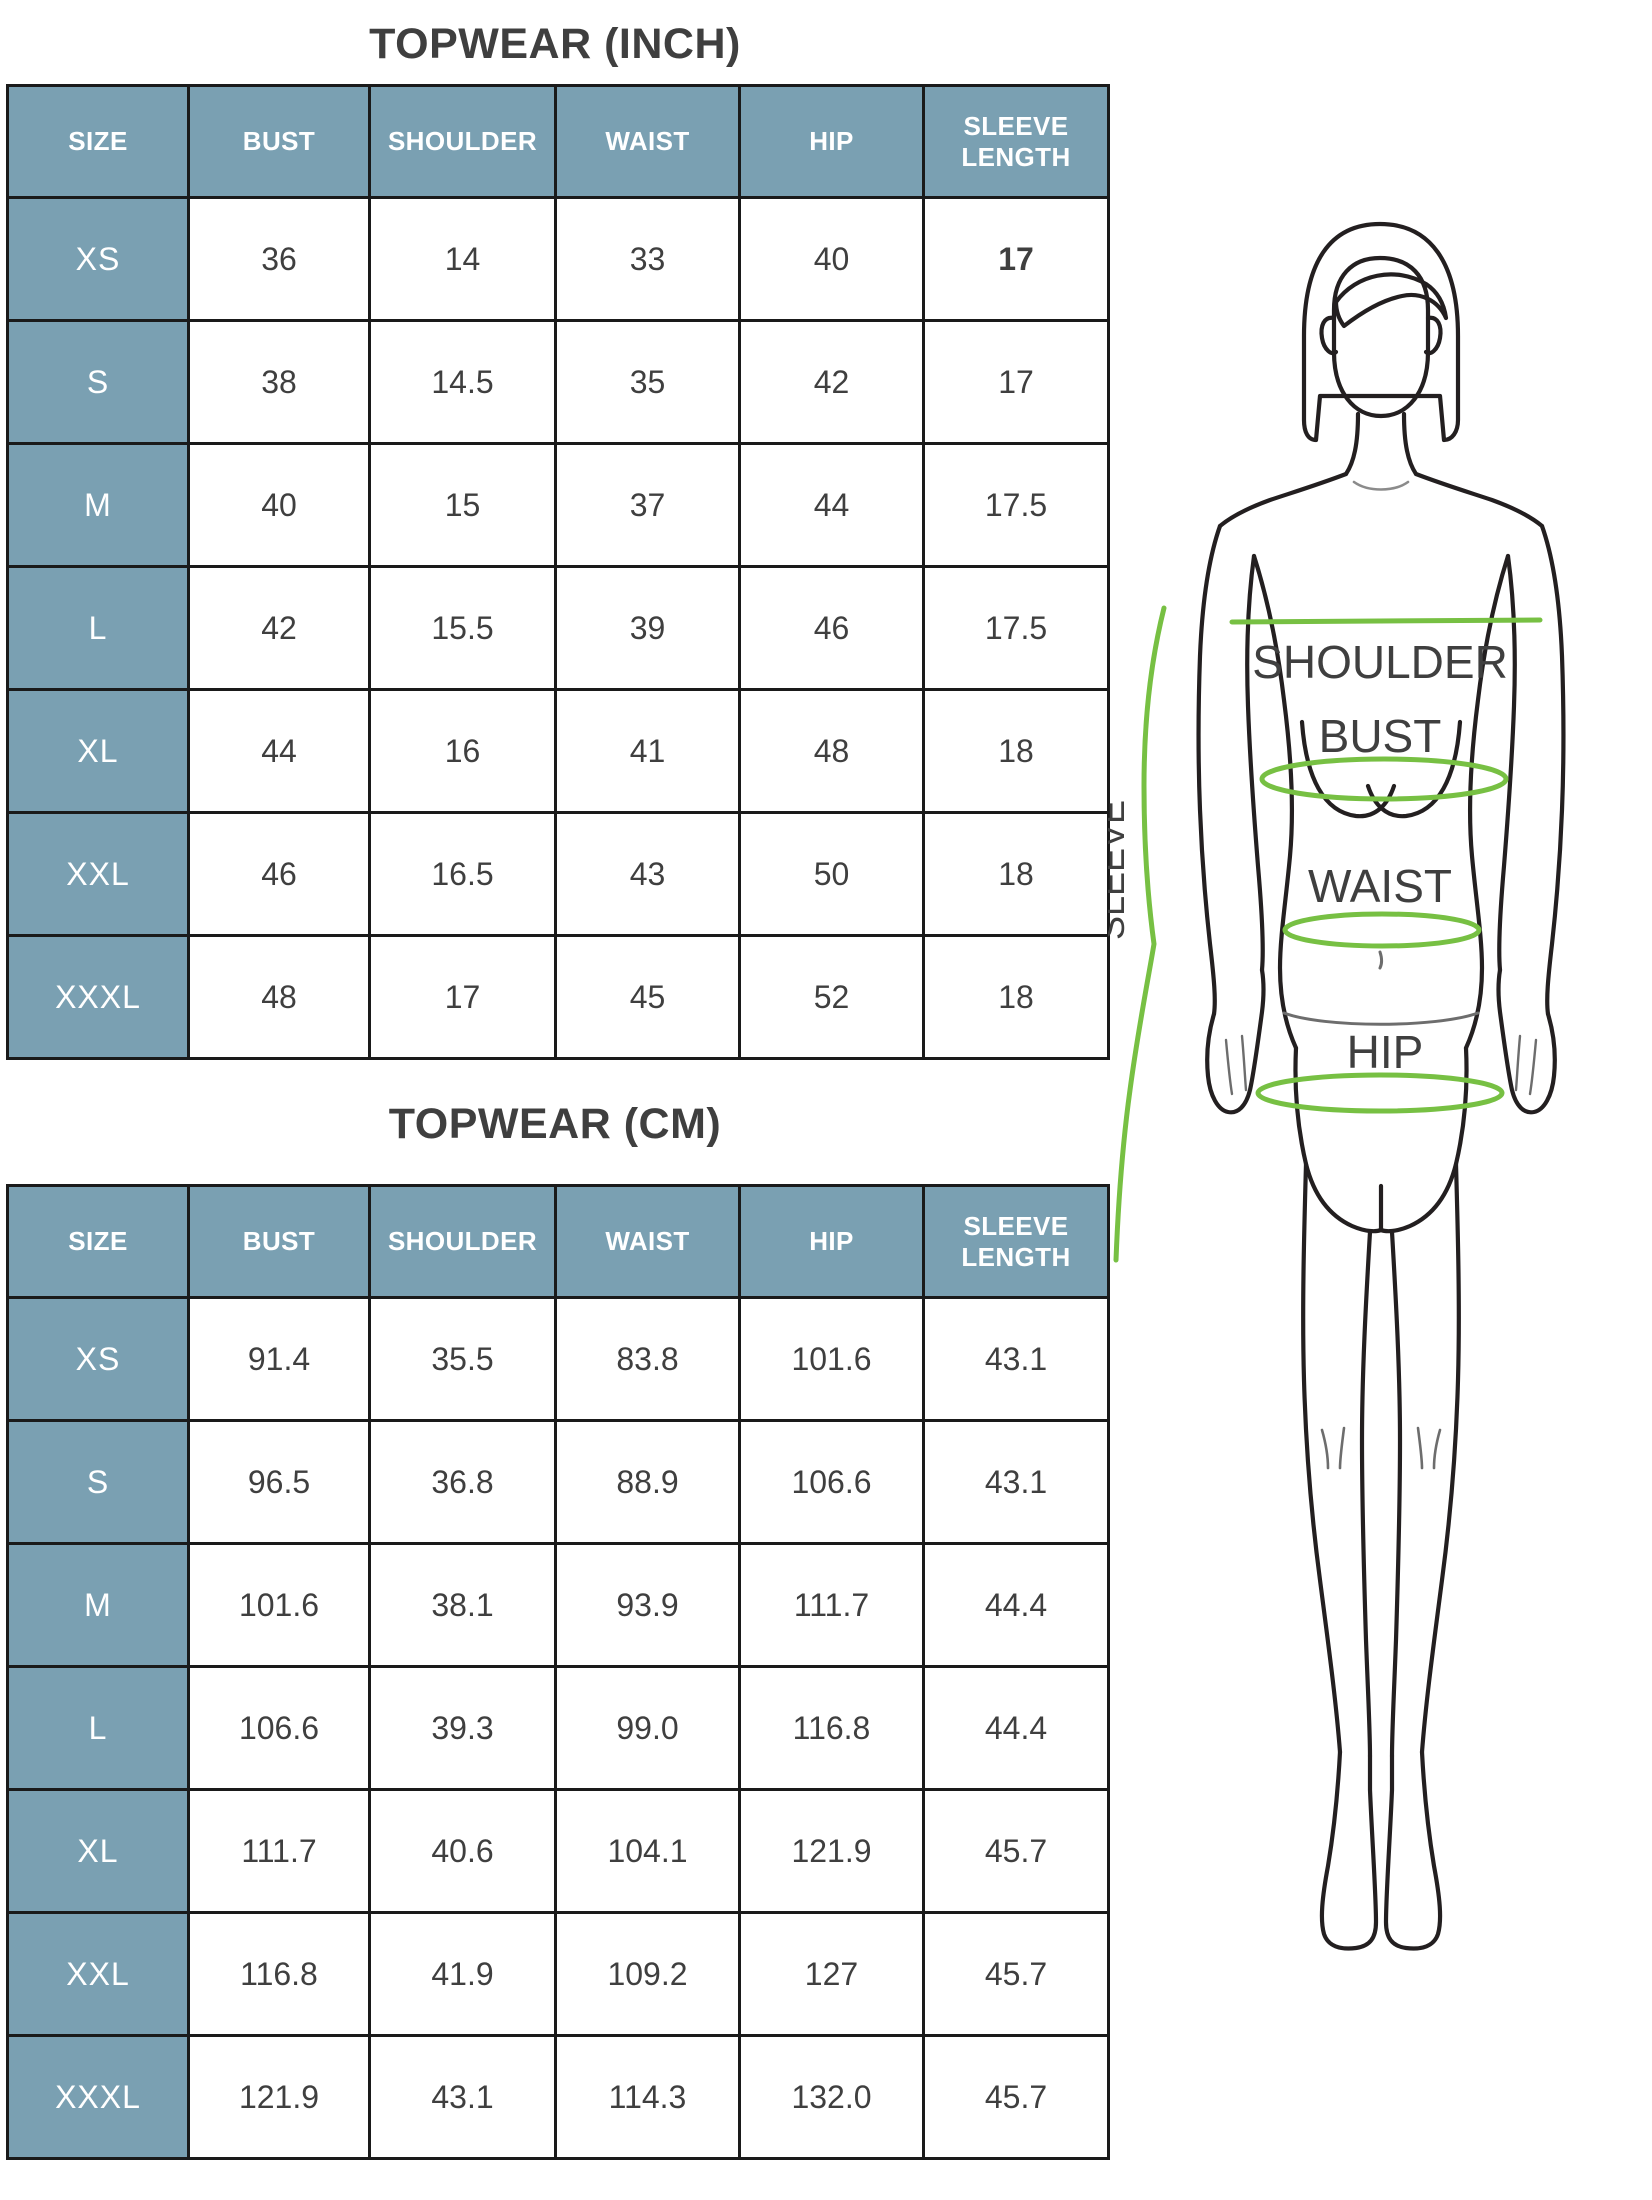 Image resolution: width=1652 pixels, height=2200 pixels. What do you see at coordinates (1016, 259) in the screenshot?
I see `cell-sleeve-length: 17` at bounding box center [1016, 259].